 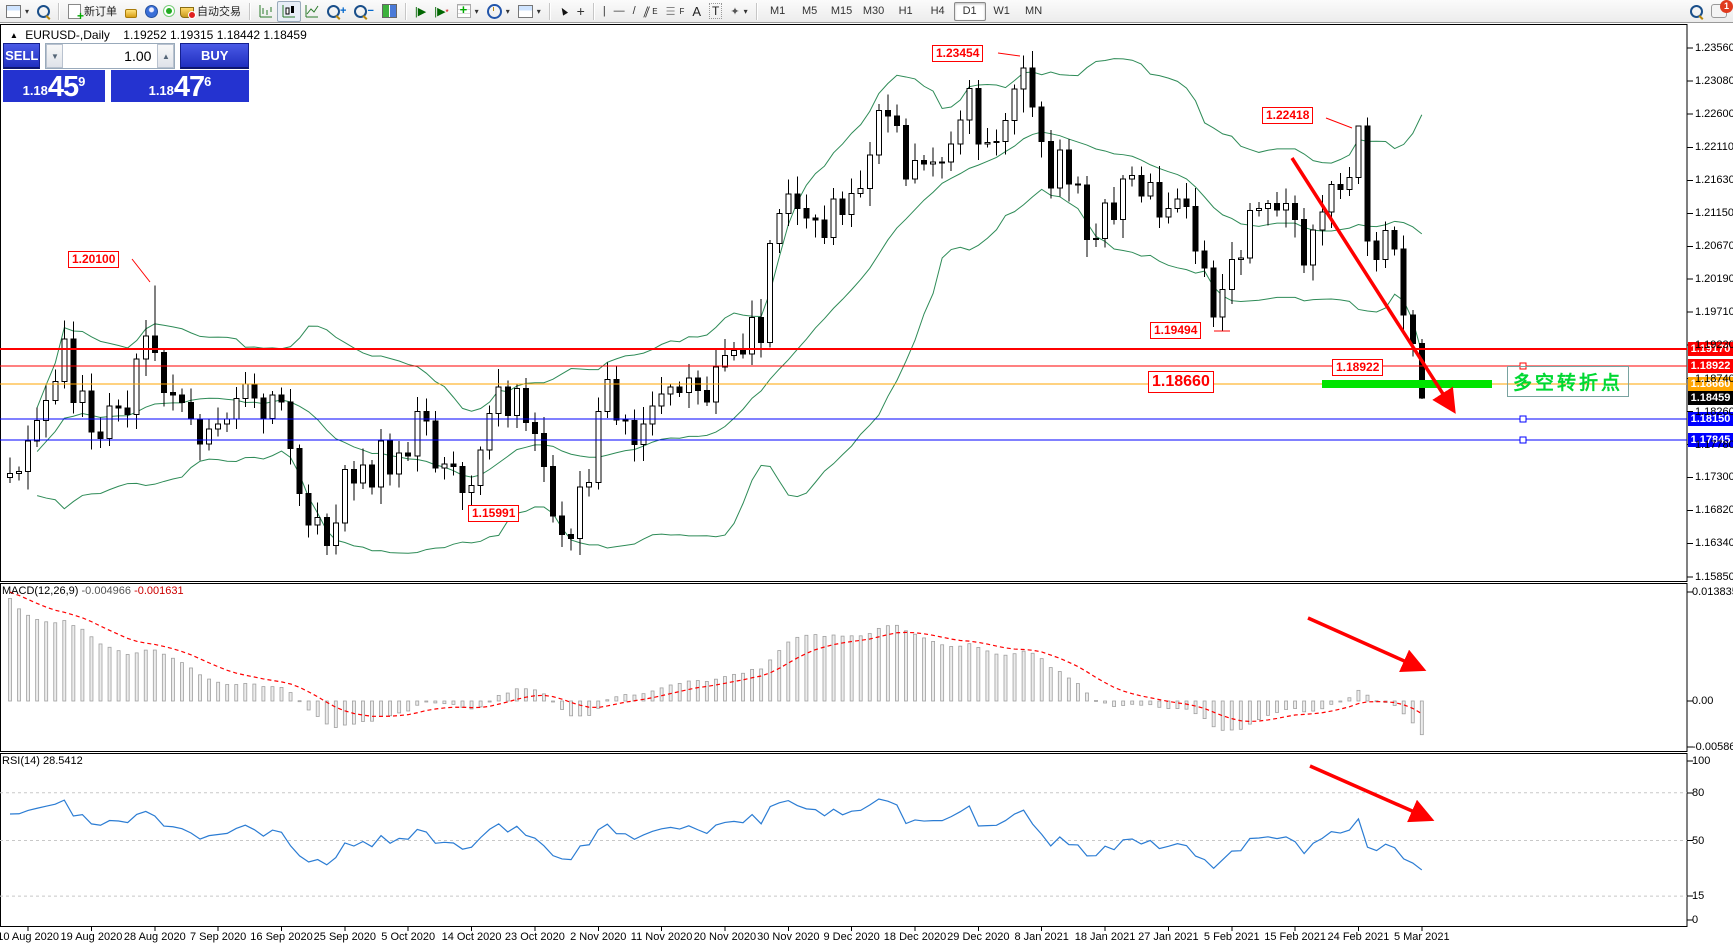 What do you see at coordinates (389, 11) in the screenshot?
I see `tile-windows-icon` at bounding box center [389, 11].